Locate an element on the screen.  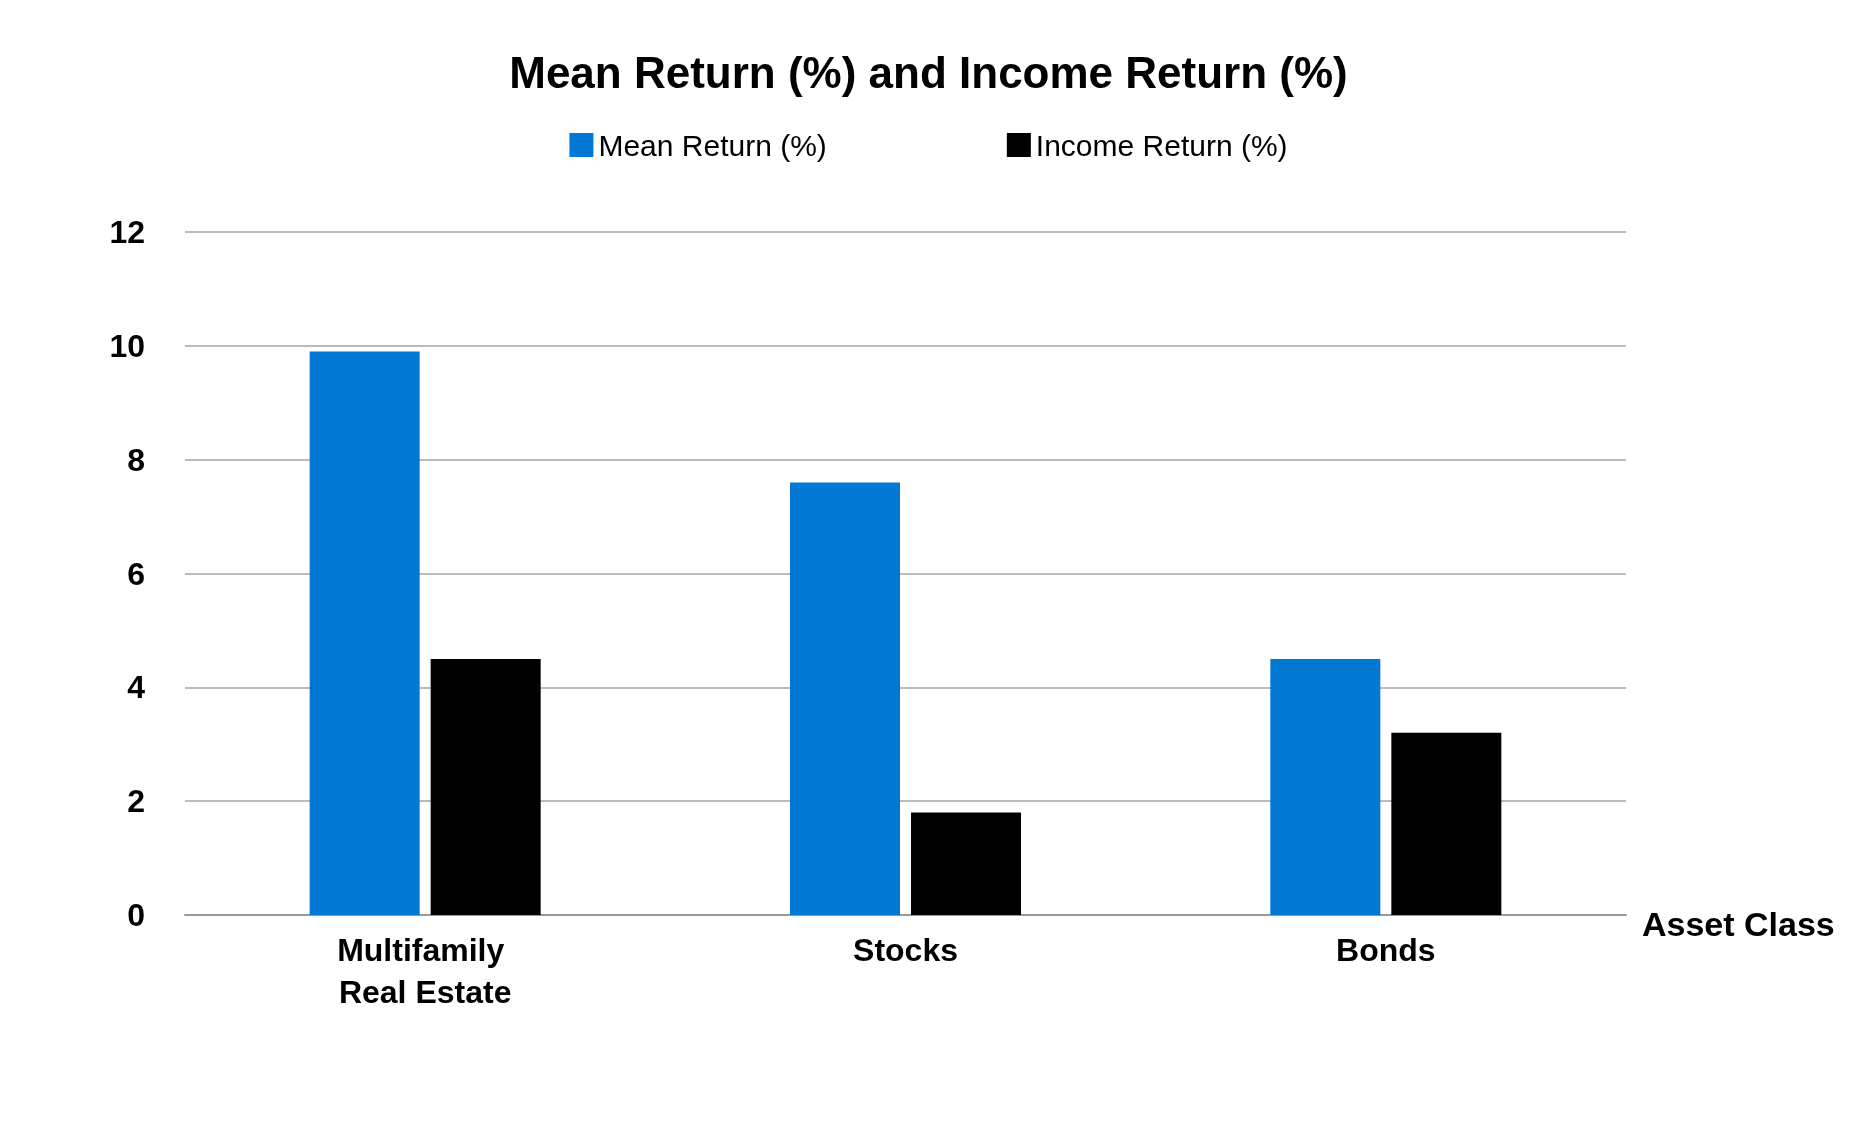
y-tick-label: 2 is located at coordinates (136, 801).